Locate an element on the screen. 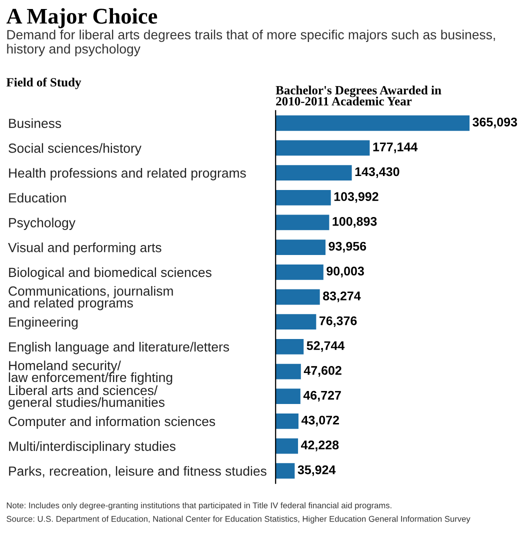  y-tick-label: Communications, journalism and related programs is located at coordinates (90, 298).